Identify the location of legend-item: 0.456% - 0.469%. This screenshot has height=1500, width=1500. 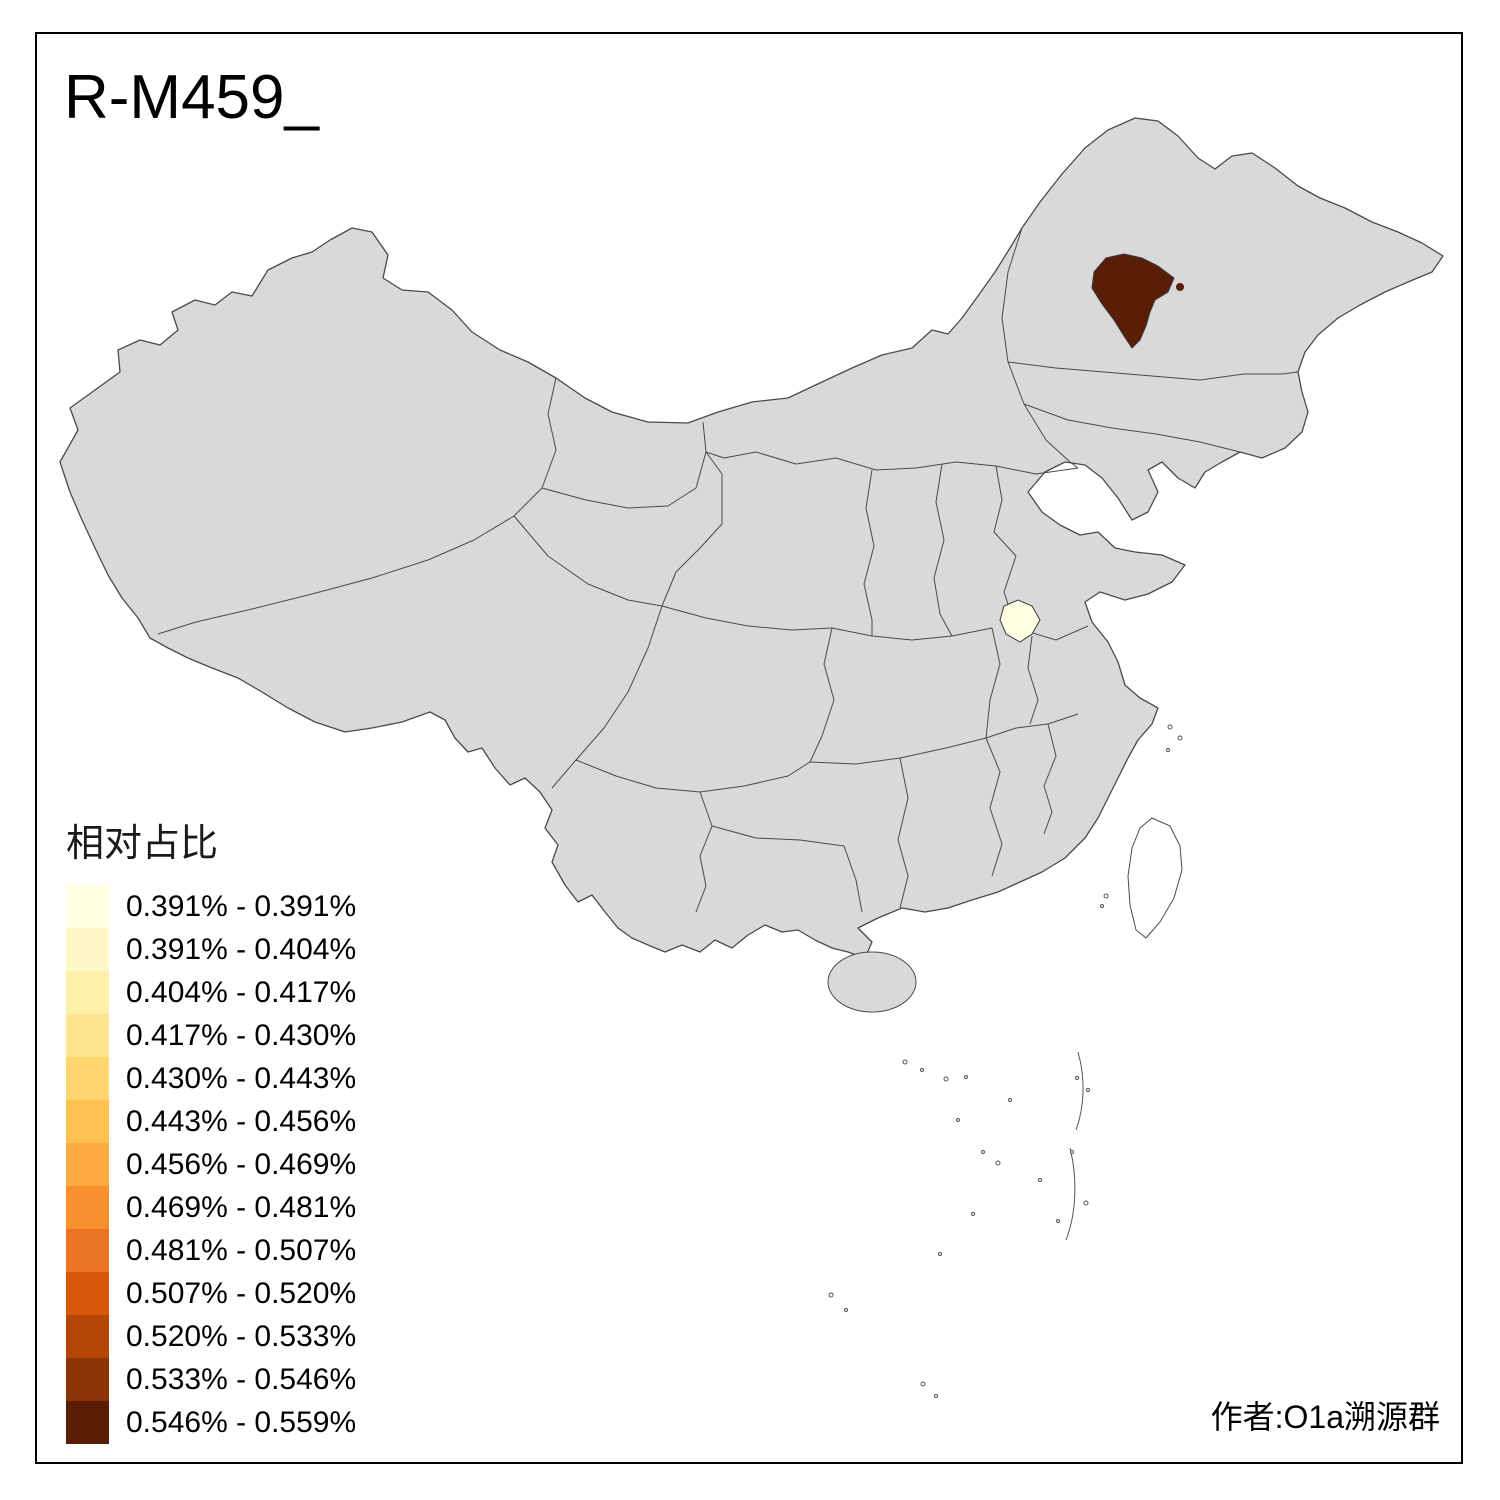
(211, 1164).